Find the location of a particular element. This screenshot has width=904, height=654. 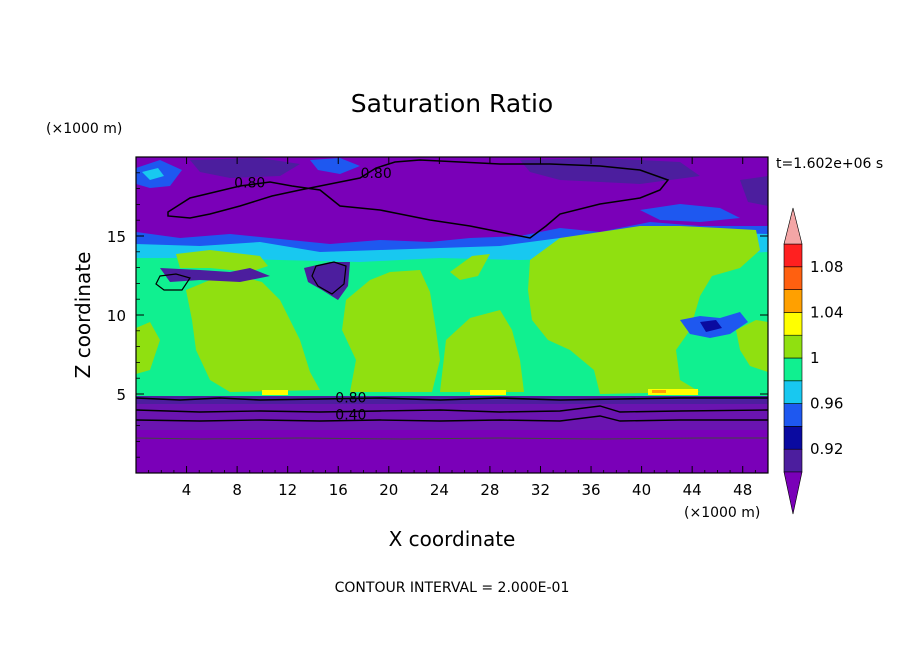

x-tick-label: 16 is located at coordinates (338, 490).